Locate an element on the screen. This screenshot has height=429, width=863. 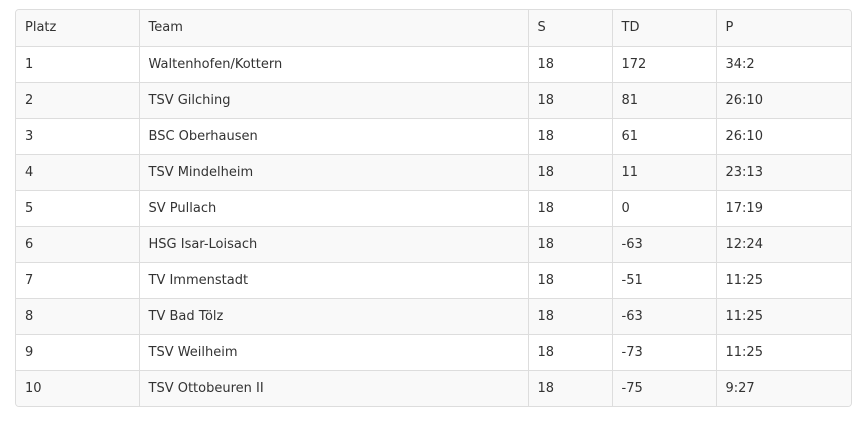
table-cell: 1 is located at coordinates (77, 63).